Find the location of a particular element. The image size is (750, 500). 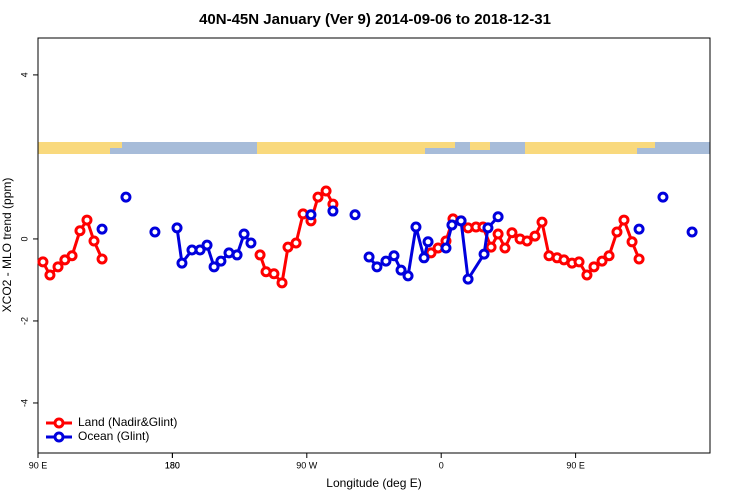

x-tick-label: 0 is located at coordinates (441, 465).